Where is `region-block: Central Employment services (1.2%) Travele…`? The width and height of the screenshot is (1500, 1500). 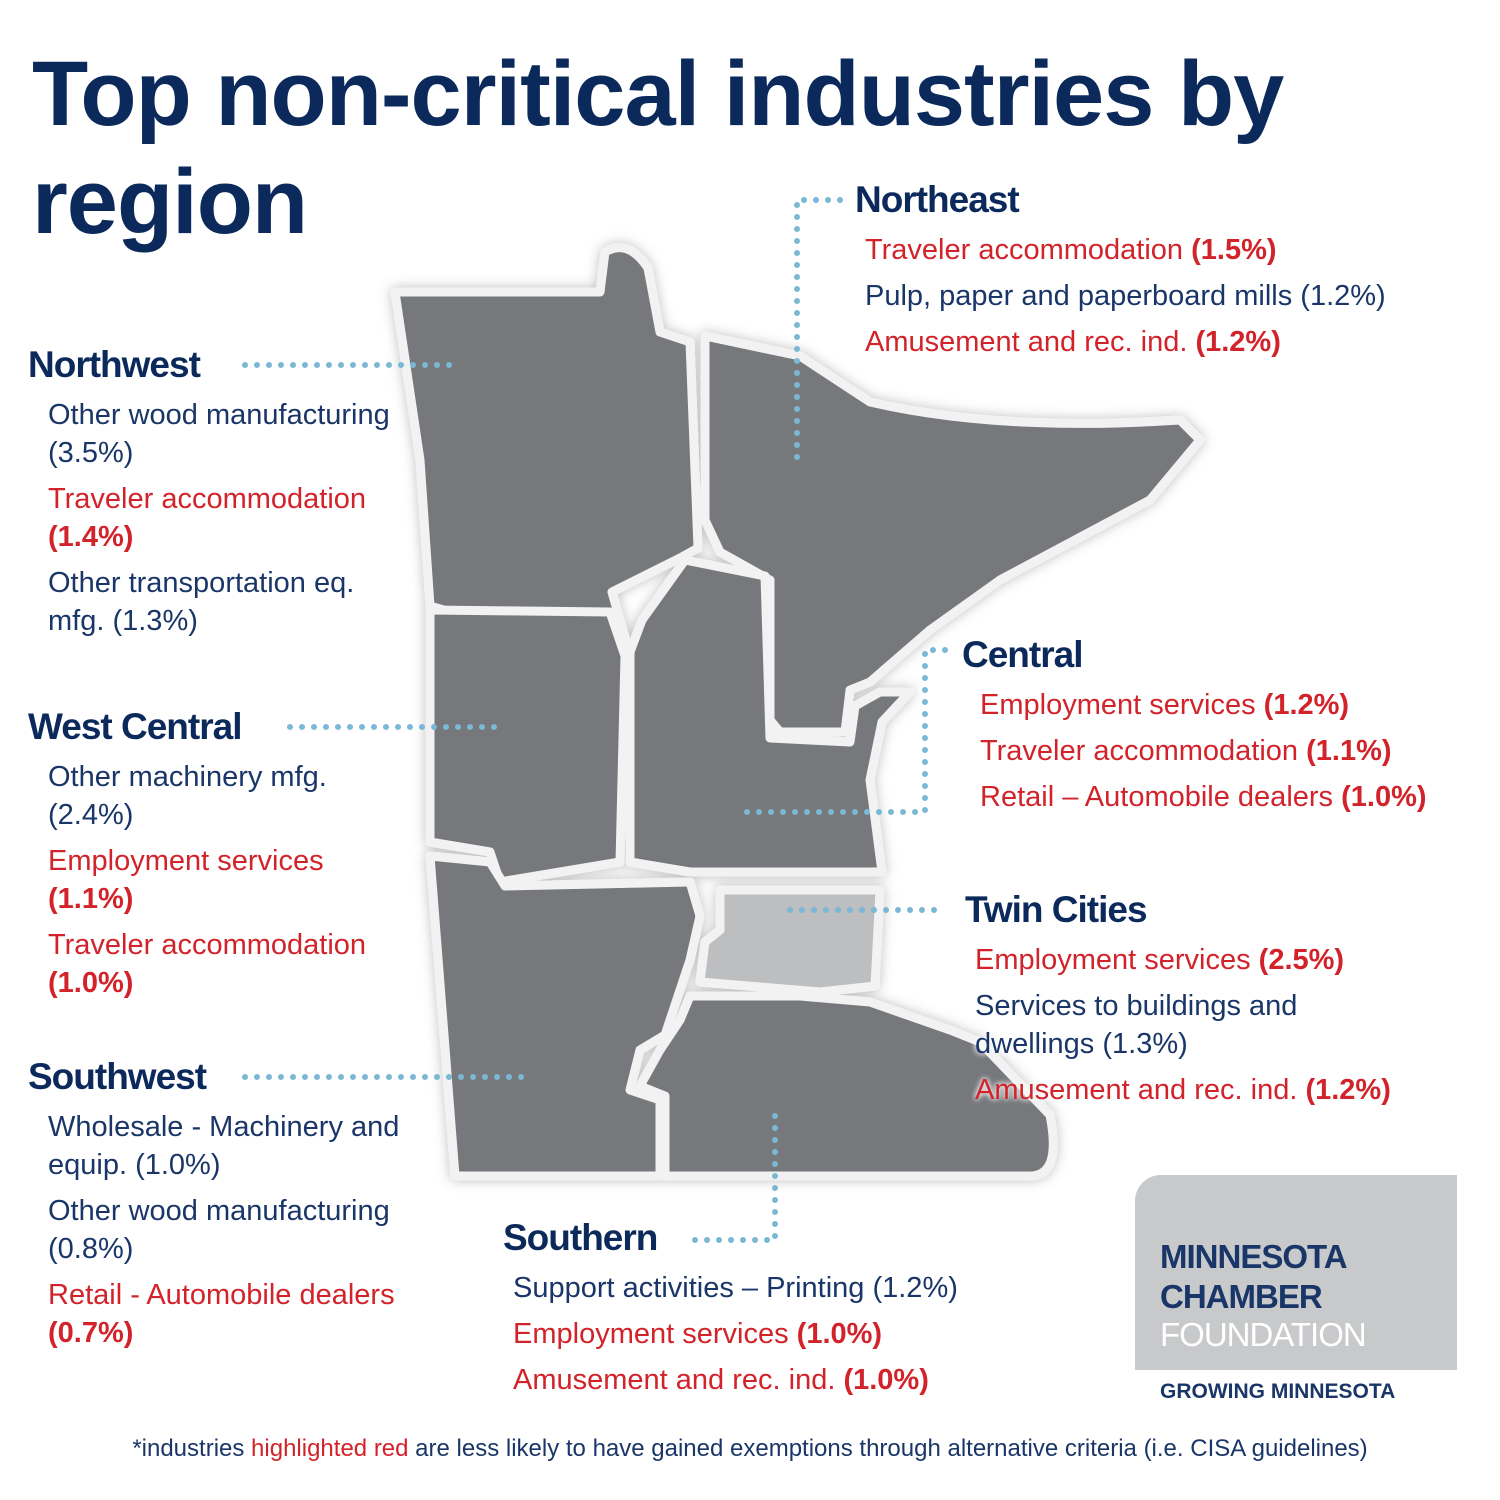
region-block: Central Employment services (1.2%) Travele… is located at coordinates (1211, 724).